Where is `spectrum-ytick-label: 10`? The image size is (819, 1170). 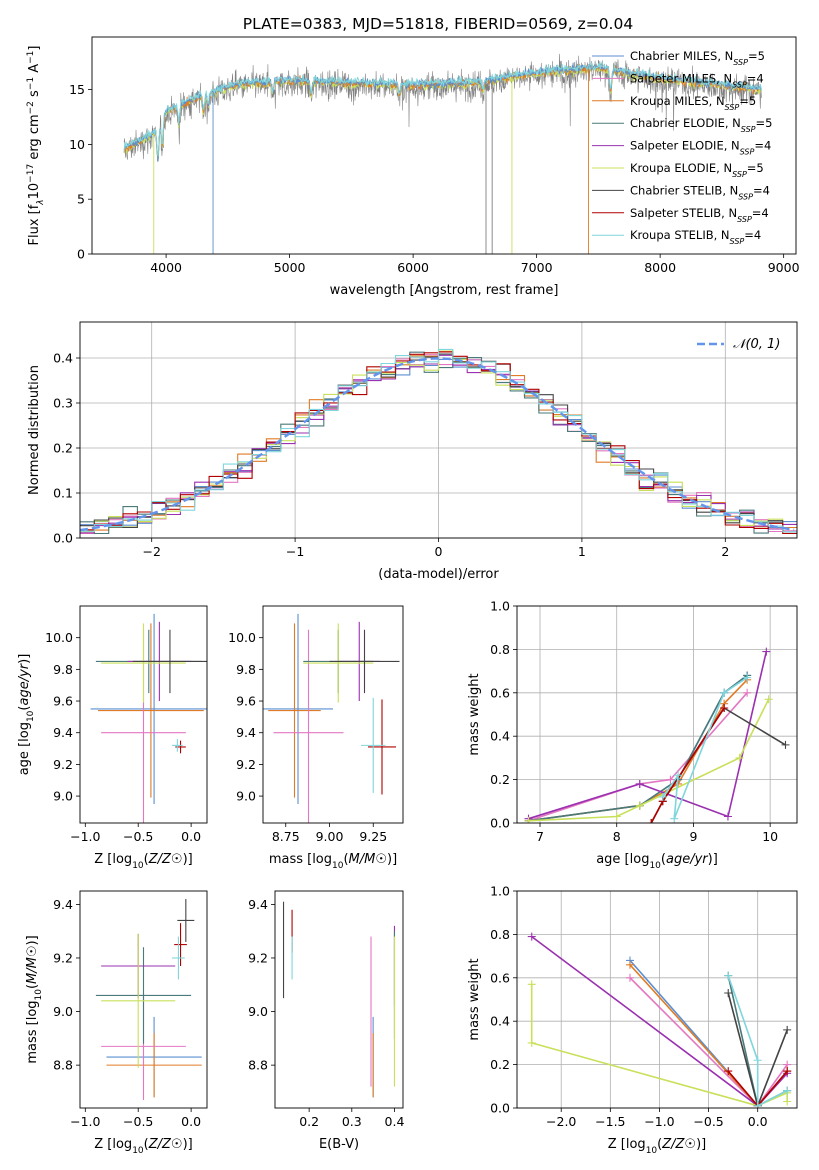
spectrum-ytick-label: 10 is located at coordinates (77, 144).